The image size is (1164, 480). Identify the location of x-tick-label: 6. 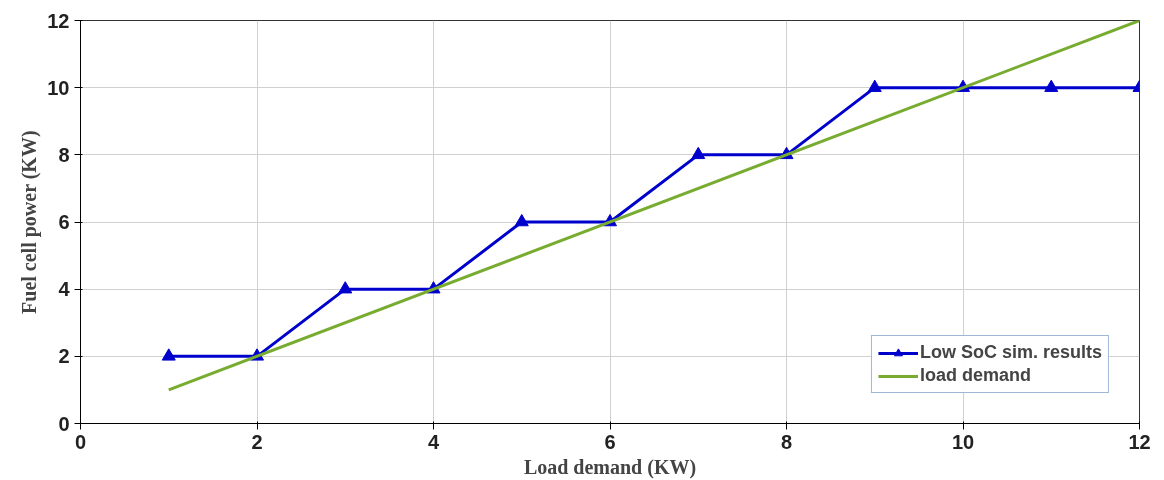
(610, 441).